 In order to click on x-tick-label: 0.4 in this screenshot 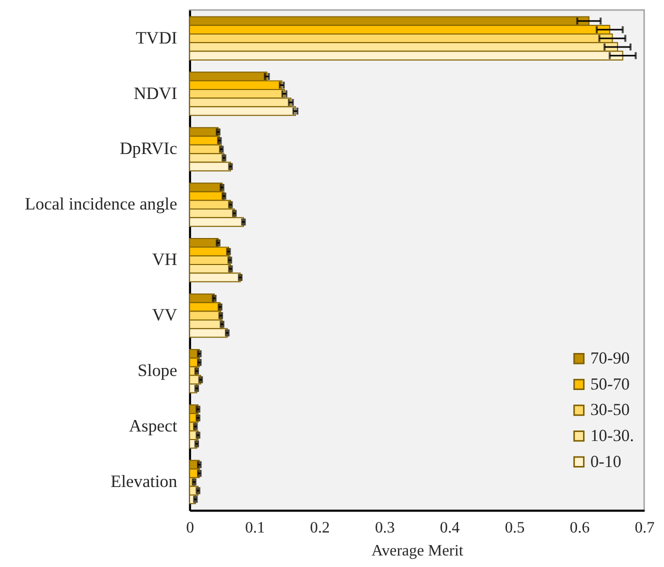, I will do `click(450, 528)`.